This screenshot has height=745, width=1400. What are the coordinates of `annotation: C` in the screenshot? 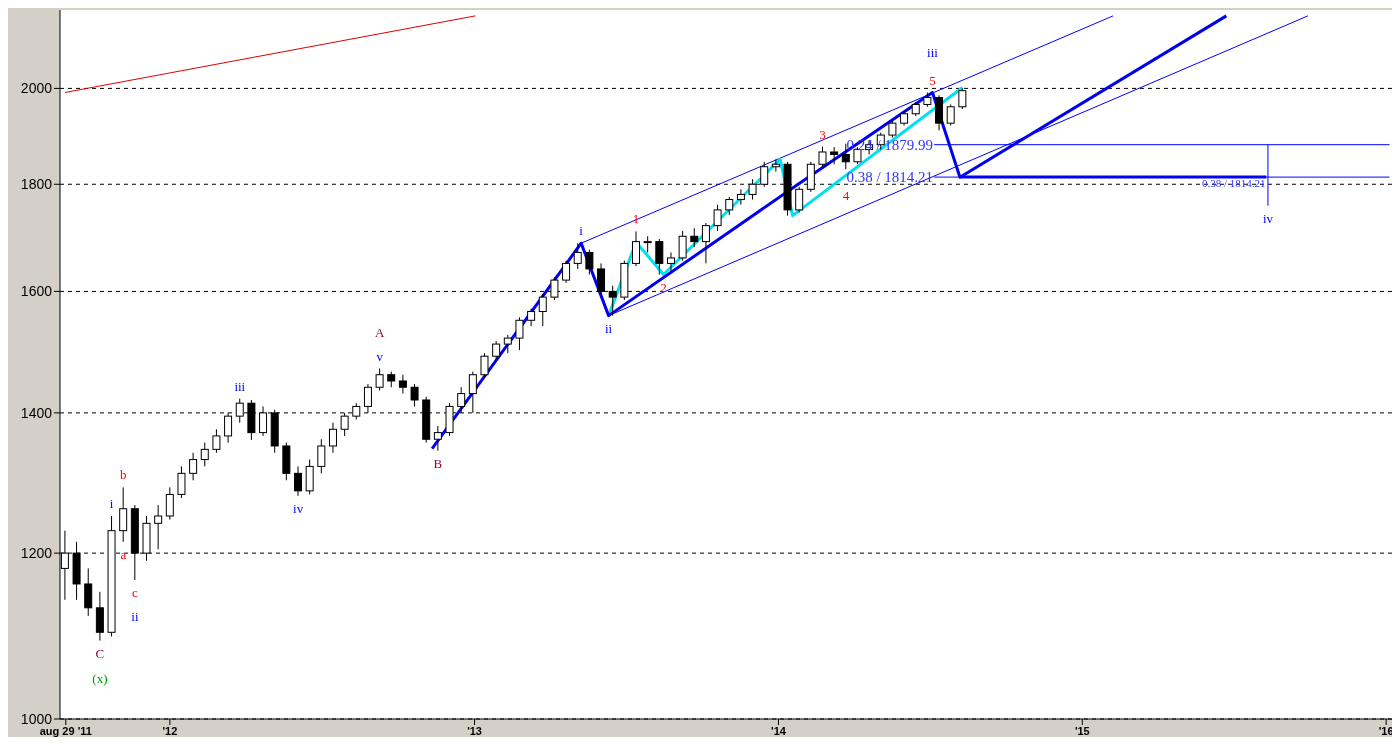 It's located at (100, 653).